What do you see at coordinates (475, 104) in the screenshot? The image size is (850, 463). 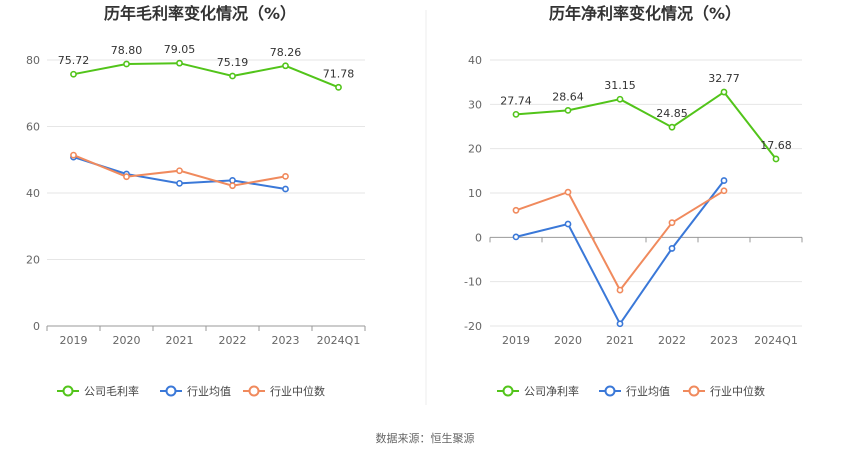 I see `y-tick-label: 30` at bounding box center [475, 104].